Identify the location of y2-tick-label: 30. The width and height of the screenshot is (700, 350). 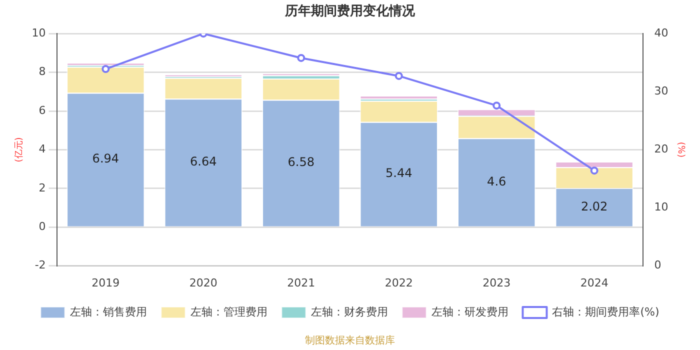
(661, 91).